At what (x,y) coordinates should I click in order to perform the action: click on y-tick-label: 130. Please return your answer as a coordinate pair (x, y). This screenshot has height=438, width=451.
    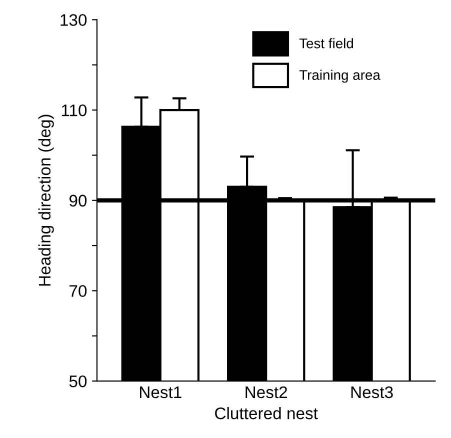
    Looking at the image, I should click on (73, 20).